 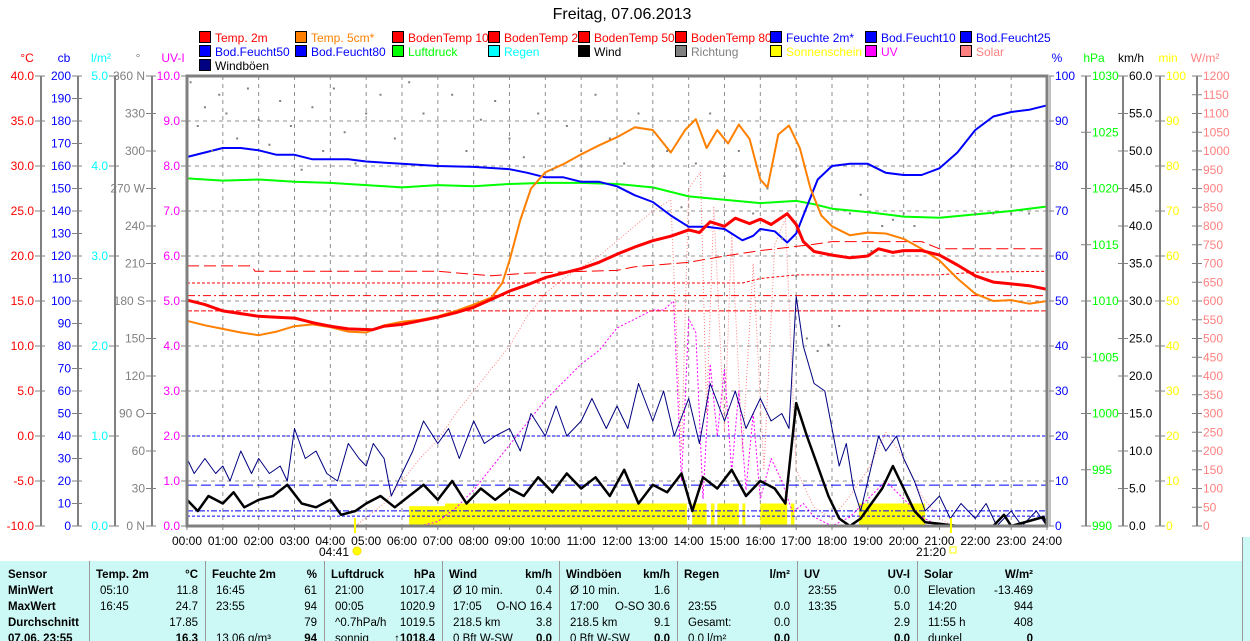 I want to click on x-tick-label: 15:00, so click(x=724, y=541).